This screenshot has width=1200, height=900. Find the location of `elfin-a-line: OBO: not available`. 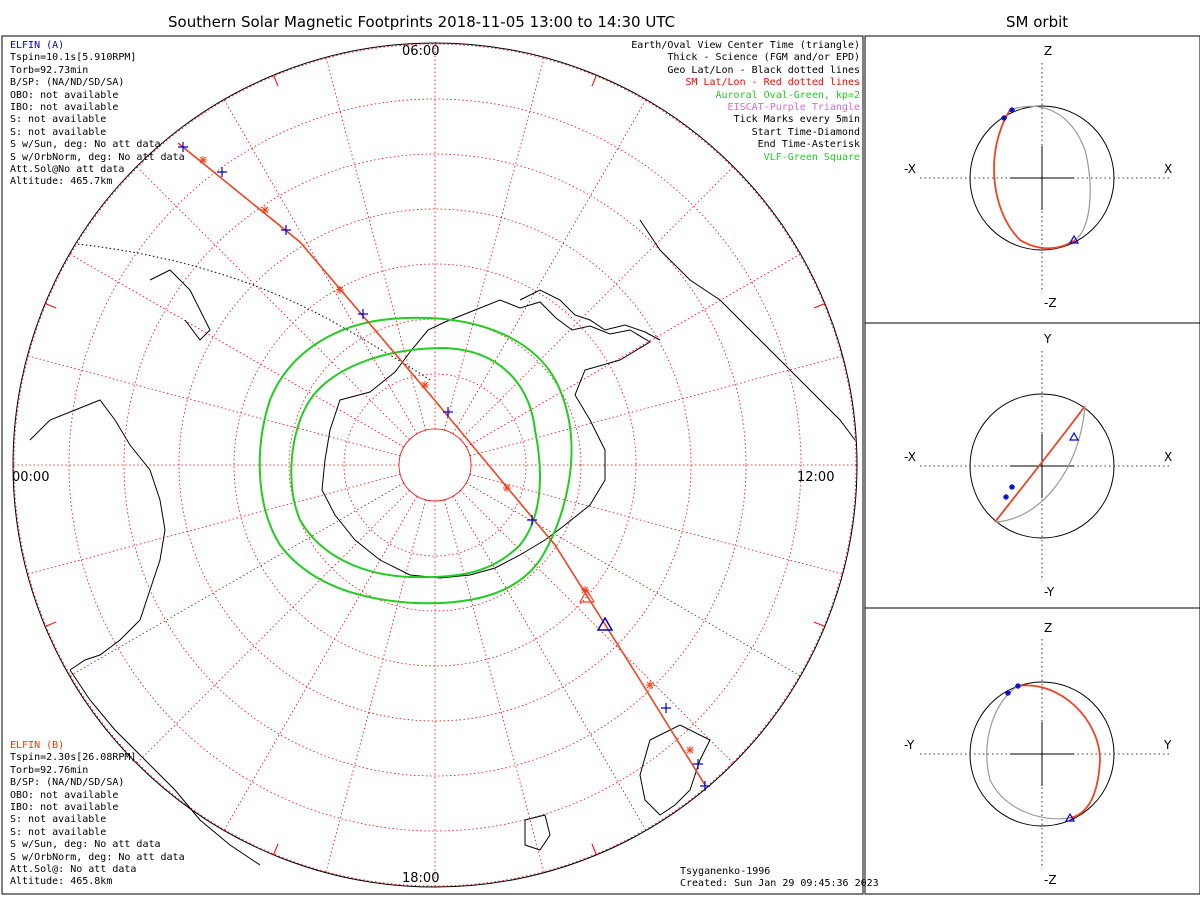

elfin-a-line: OBO: not available is located at coordinates (64, 95).